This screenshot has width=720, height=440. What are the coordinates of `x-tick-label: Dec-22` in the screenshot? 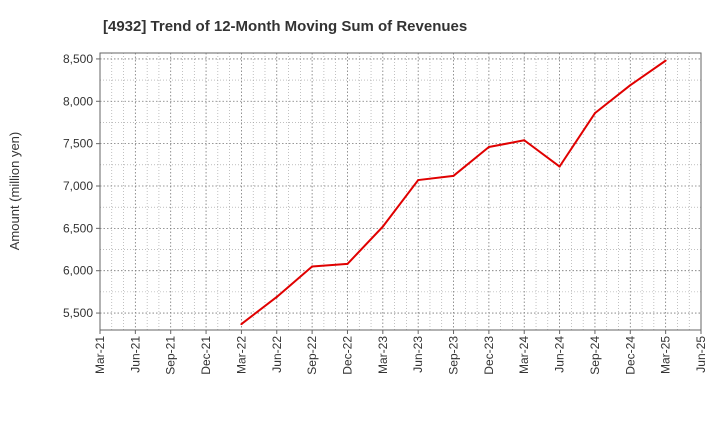 It's located at (347, 355).